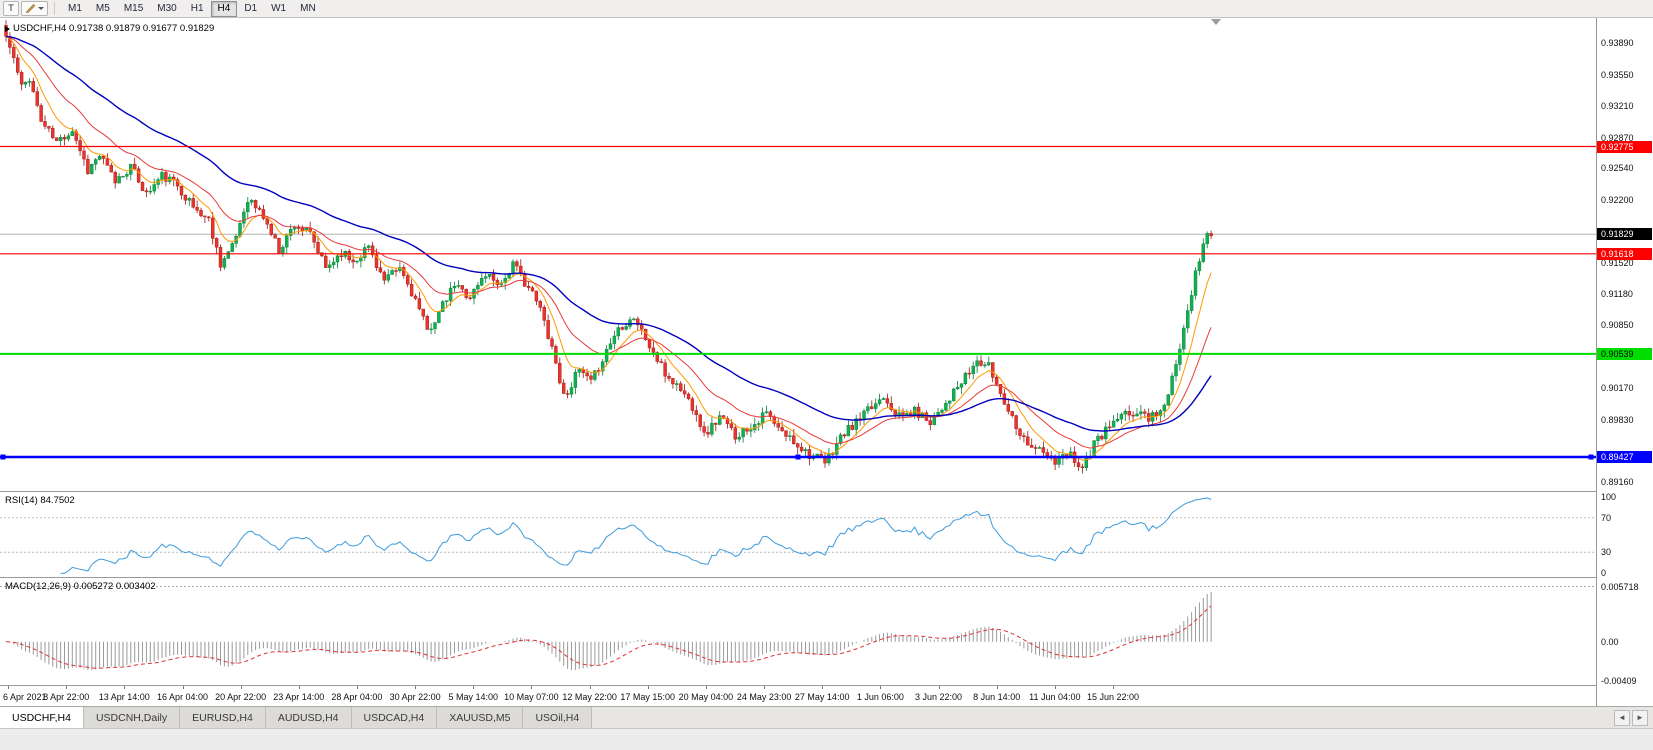  What do you see at coordinates (1640, 717) in the screenshot?
I see `tabbar-scroll-right-button: ►` at bounding box center [1640, 717].